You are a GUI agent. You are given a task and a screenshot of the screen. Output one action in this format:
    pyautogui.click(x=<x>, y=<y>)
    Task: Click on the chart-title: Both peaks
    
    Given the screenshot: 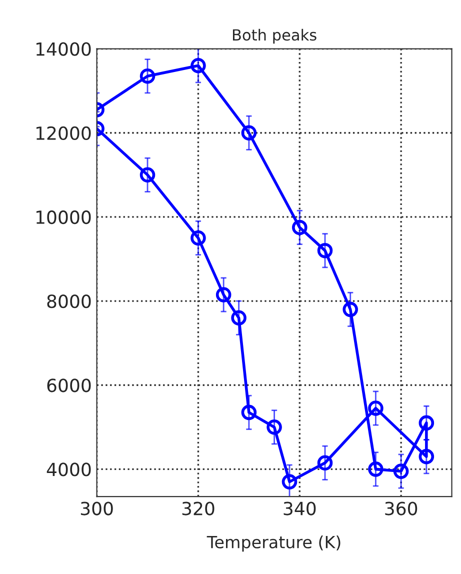 What is the action you would take?
    pyautogui.click(x=274, y=36)
    